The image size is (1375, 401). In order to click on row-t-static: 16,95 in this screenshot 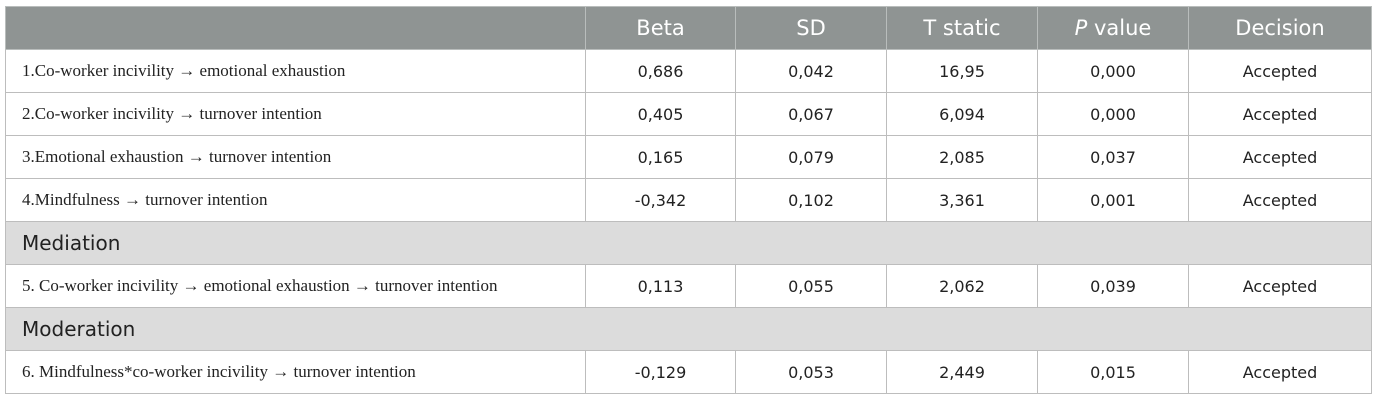, I will do `click(962, 71)`.